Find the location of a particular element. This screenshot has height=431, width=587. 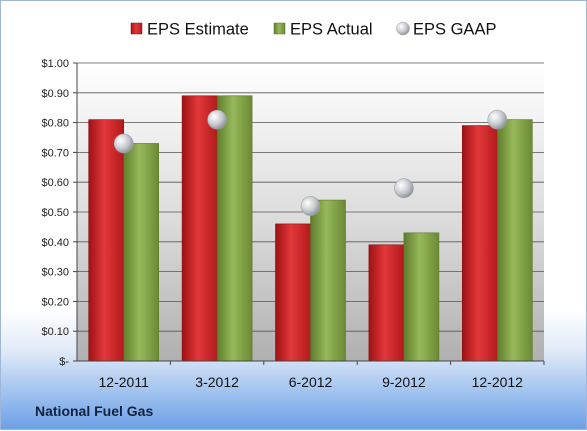

y-tick-label: $0.70 is located at coordinates (55, 153).